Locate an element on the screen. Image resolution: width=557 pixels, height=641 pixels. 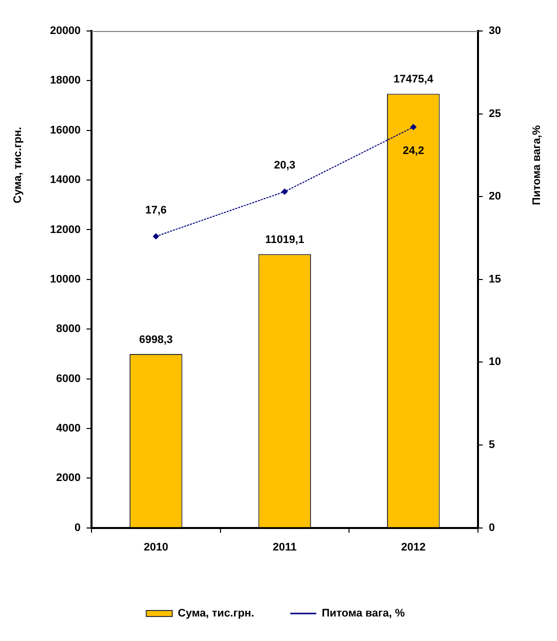
x-tick-label: 2012 is located at coordinates (413, 547).